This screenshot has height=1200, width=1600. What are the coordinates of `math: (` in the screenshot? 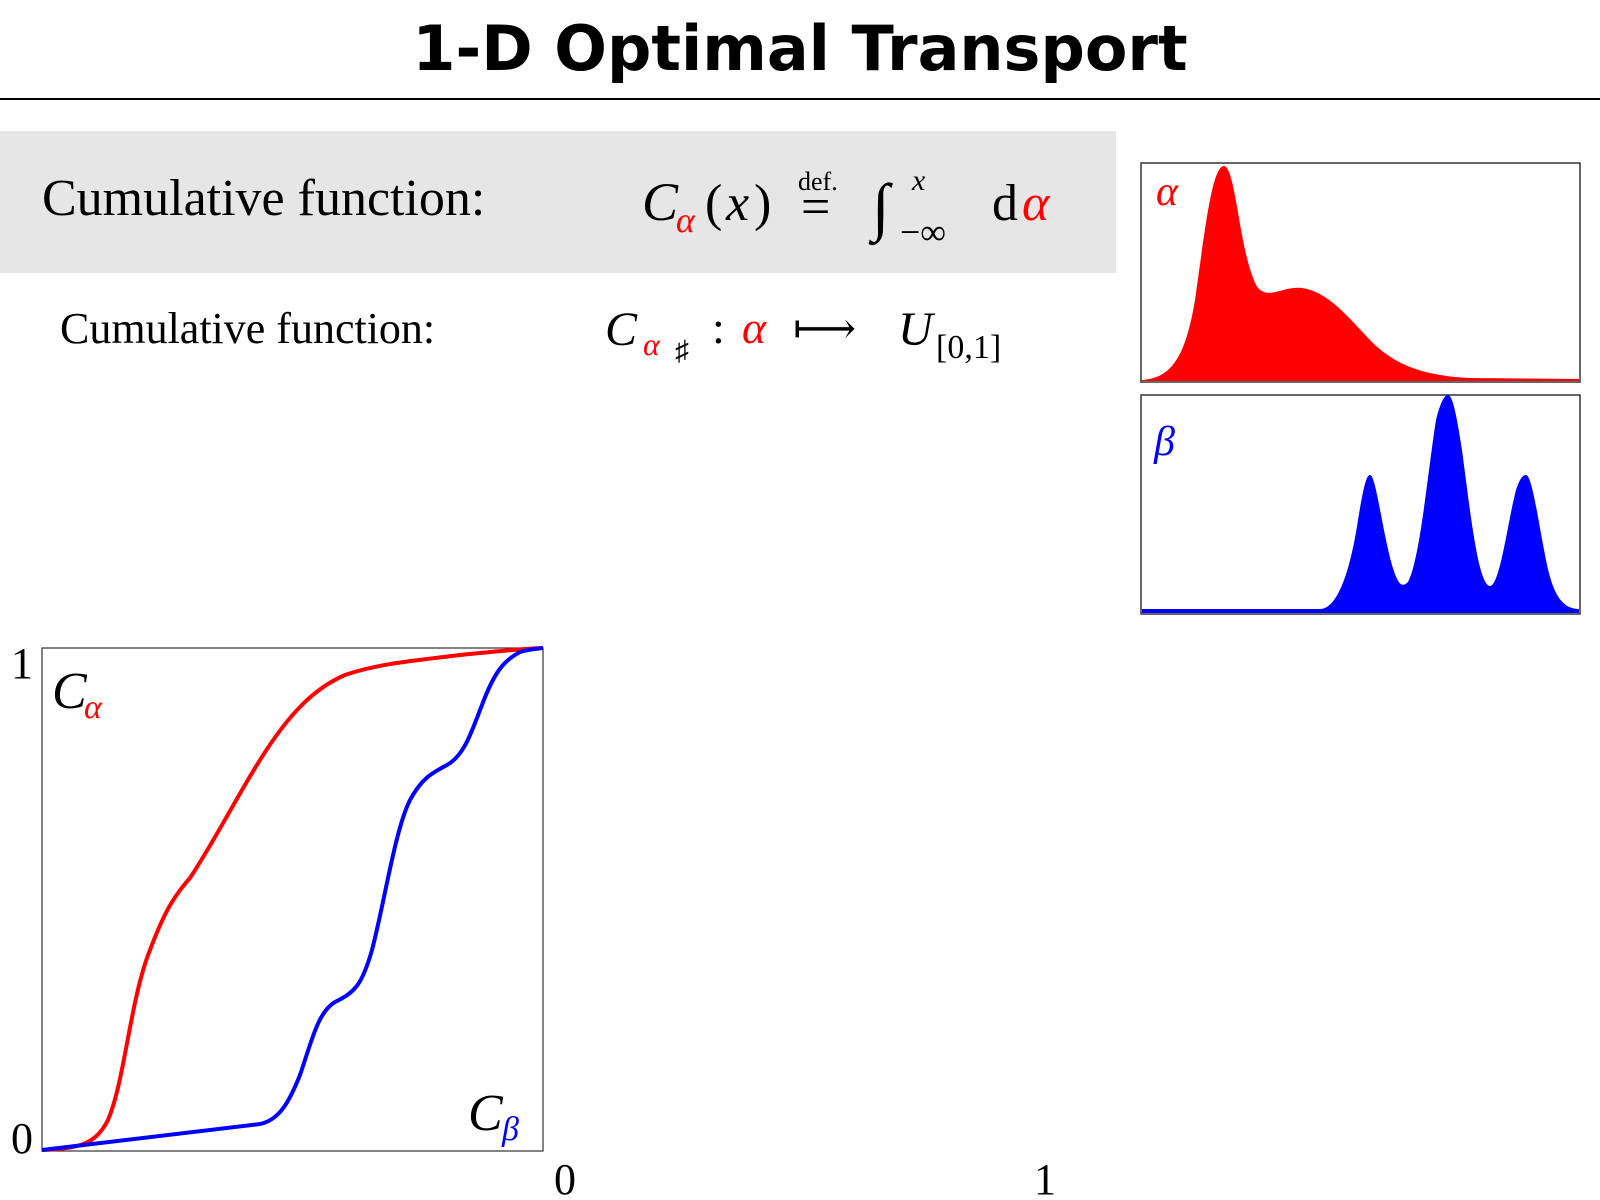 It's located at (713, 203).